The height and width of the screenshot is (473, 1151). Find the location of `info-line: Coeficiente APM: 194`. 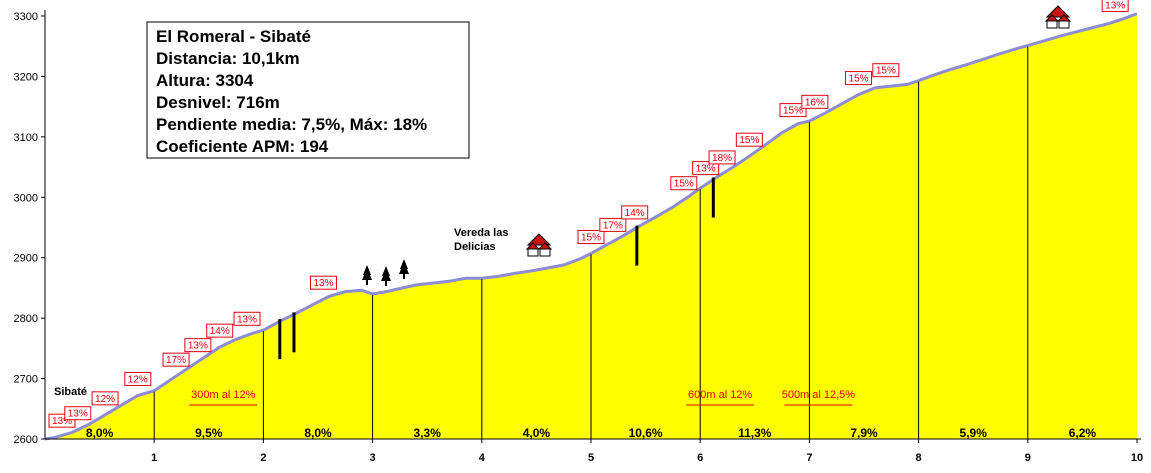

info-line: Coeficiente APM: 194 is located at coordinates (242, 146).